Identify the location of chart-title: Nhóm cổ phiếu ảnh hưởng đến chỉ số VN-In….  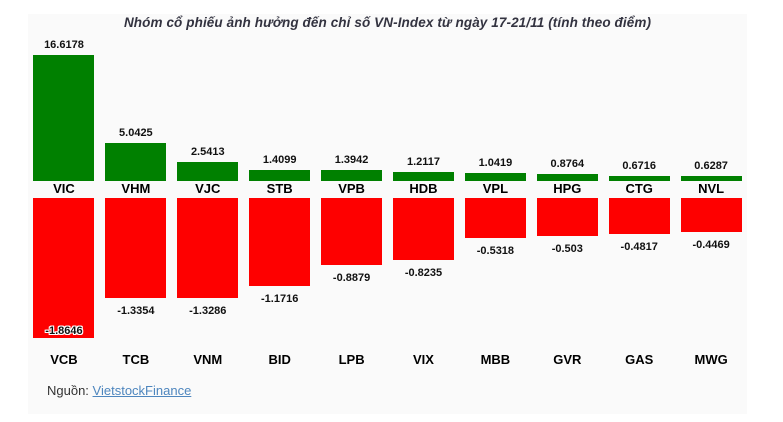
(387, 22).